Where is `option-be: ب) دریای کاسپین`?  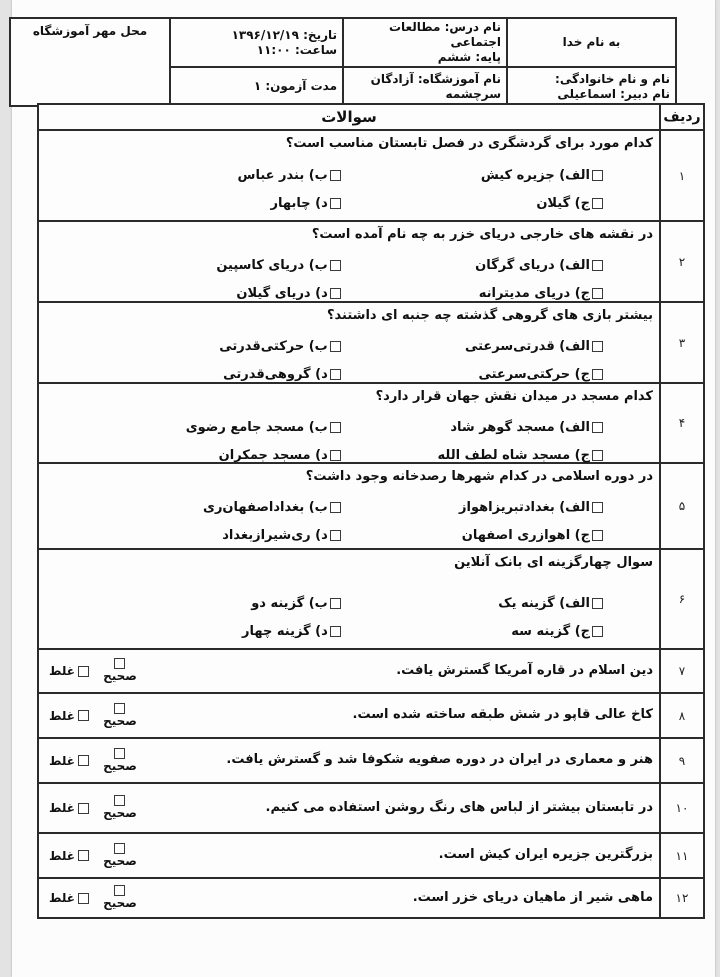 option-be: ب) دریای کاسپین is located at coordinates (193, 265).